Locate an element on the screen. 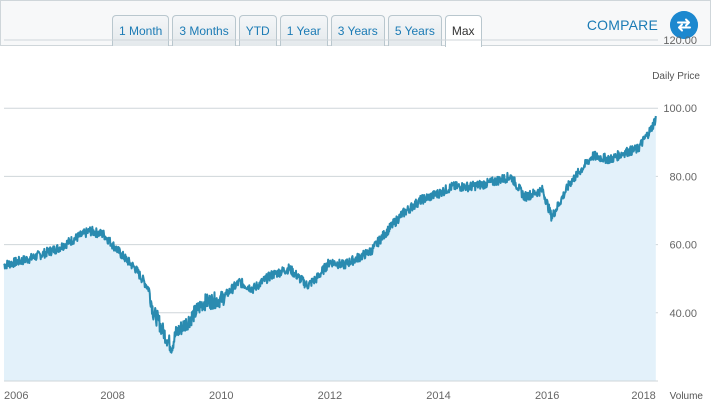  x-tick-label: 2014 is located at coordinates (438, 396).